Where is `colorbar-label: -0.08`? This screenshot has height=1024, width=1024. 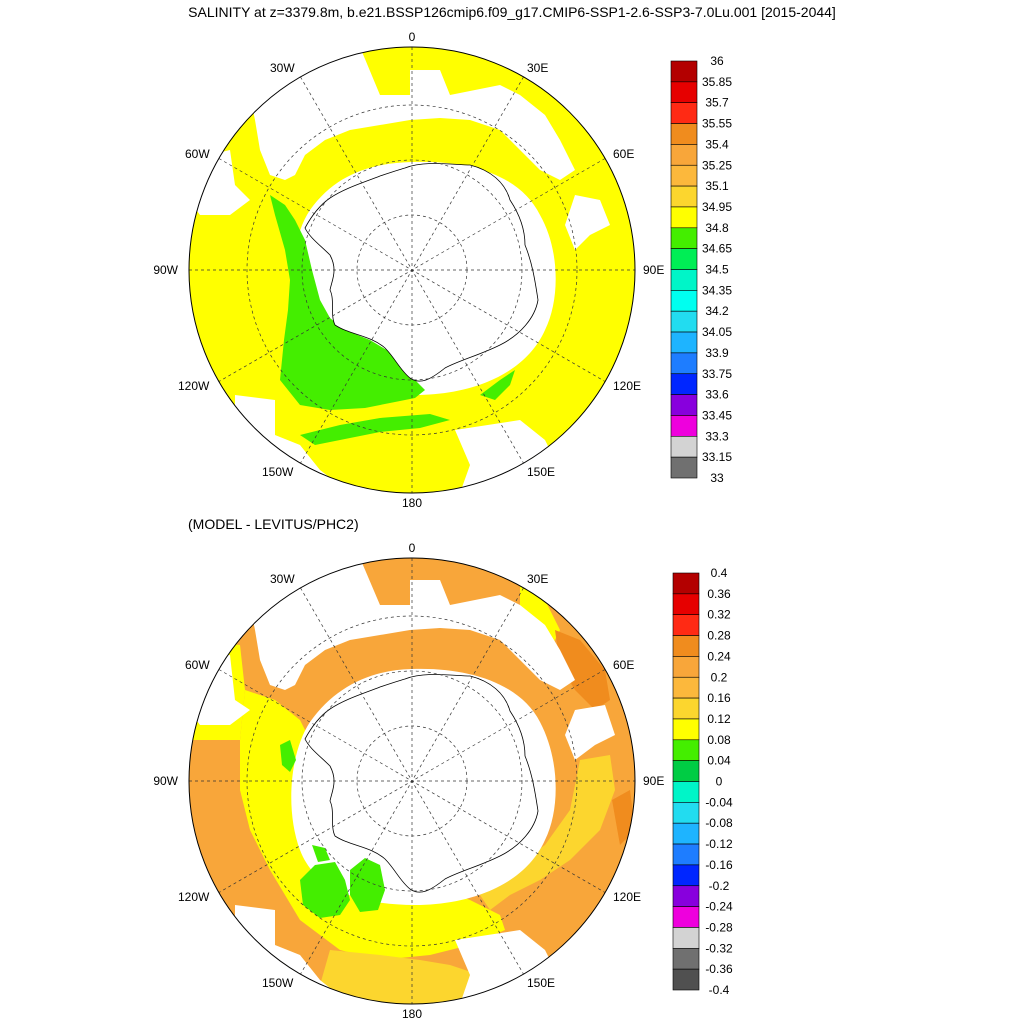 colorbar-label: -0.08 is located at coordinates (719, 823).